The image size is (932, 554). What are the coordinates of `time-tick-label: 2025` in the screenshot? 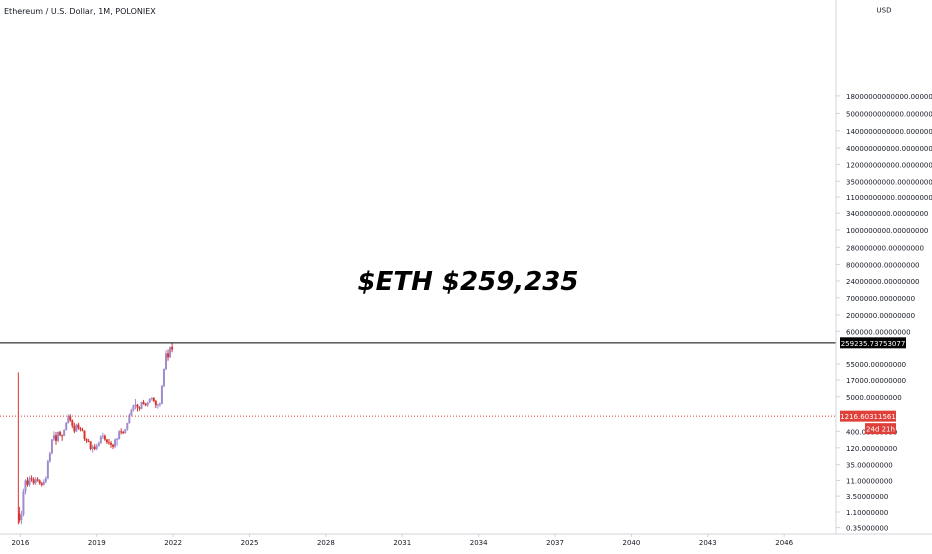 It's located at (250, 543).